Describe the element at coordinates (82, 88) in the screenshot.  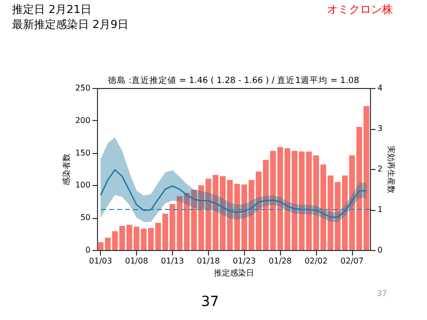
I see `y-tick-label: 250` at that location.